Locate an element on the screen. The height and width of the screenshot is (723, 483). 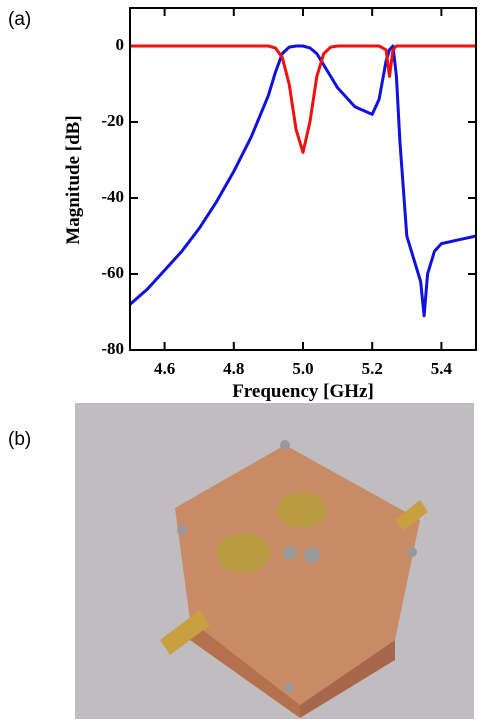
x-tick-label: 4.8 is located at coordinates (233, 368).